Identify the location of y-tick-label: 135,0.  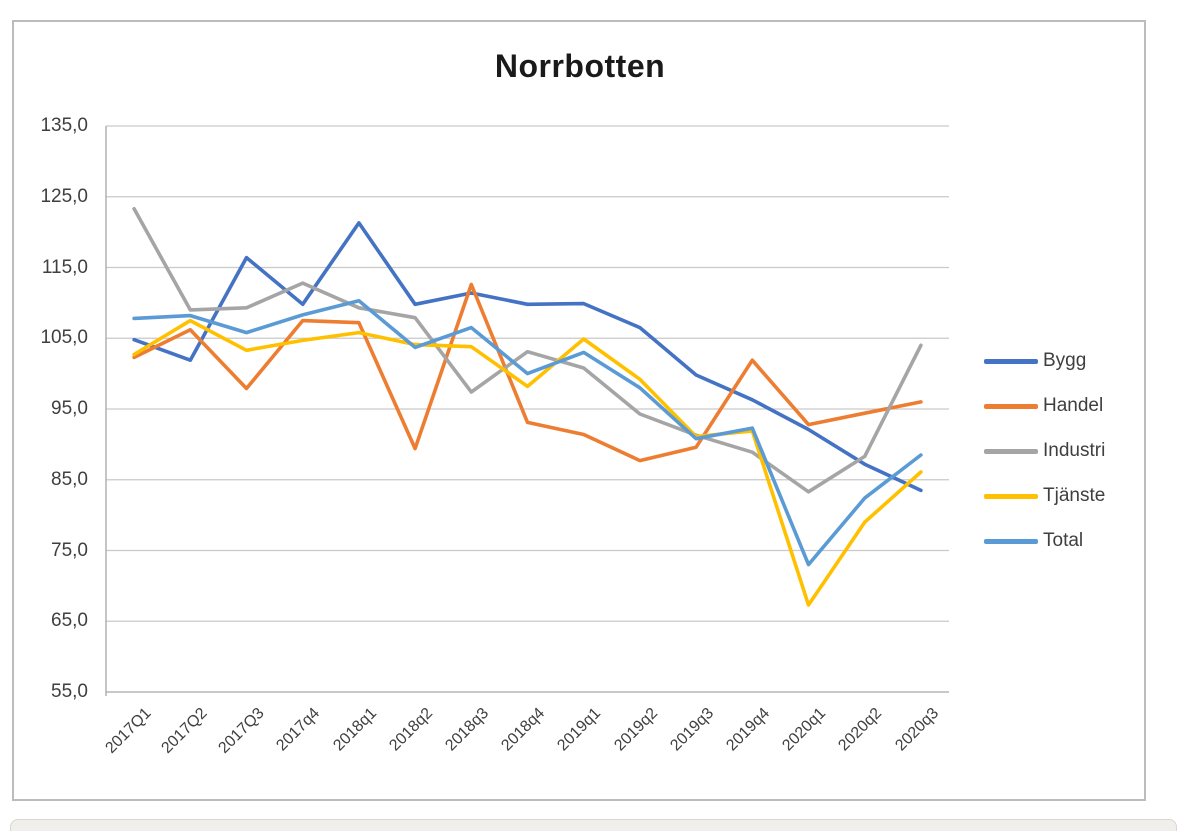
(64, 125).